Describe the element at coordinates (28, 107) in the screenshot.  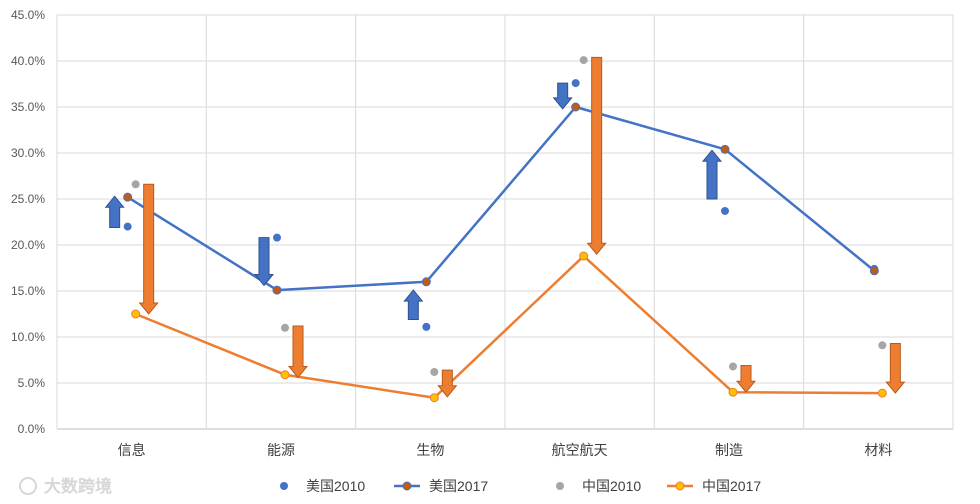
I see `y-tick-label: 35.0%` at that location.